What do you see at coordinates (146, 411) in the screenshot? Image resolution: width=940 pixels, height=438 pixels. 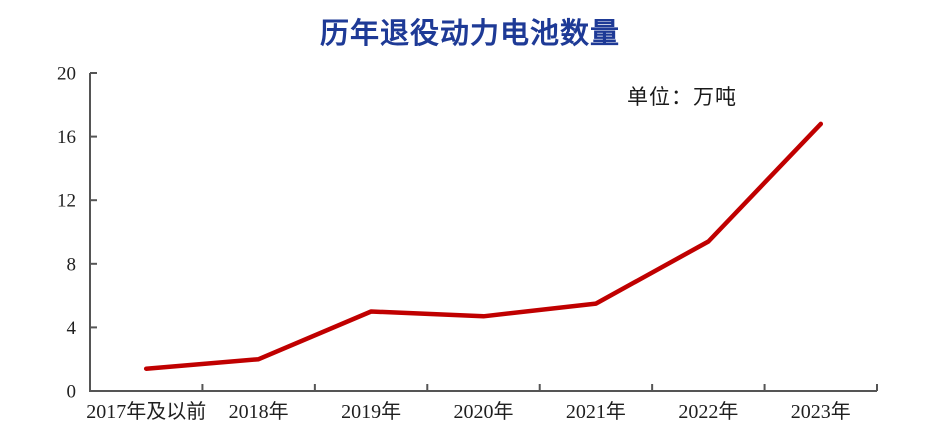 I see `x-tick-label: 2017年及以前` at bounding box center [146, 411].